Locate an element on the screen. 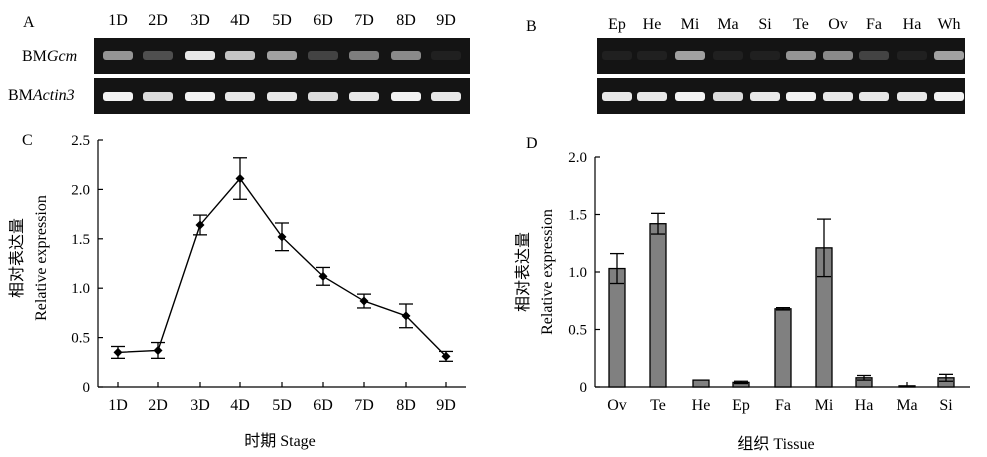  x-tick-label: 6D is located at coordinates (323, 405).